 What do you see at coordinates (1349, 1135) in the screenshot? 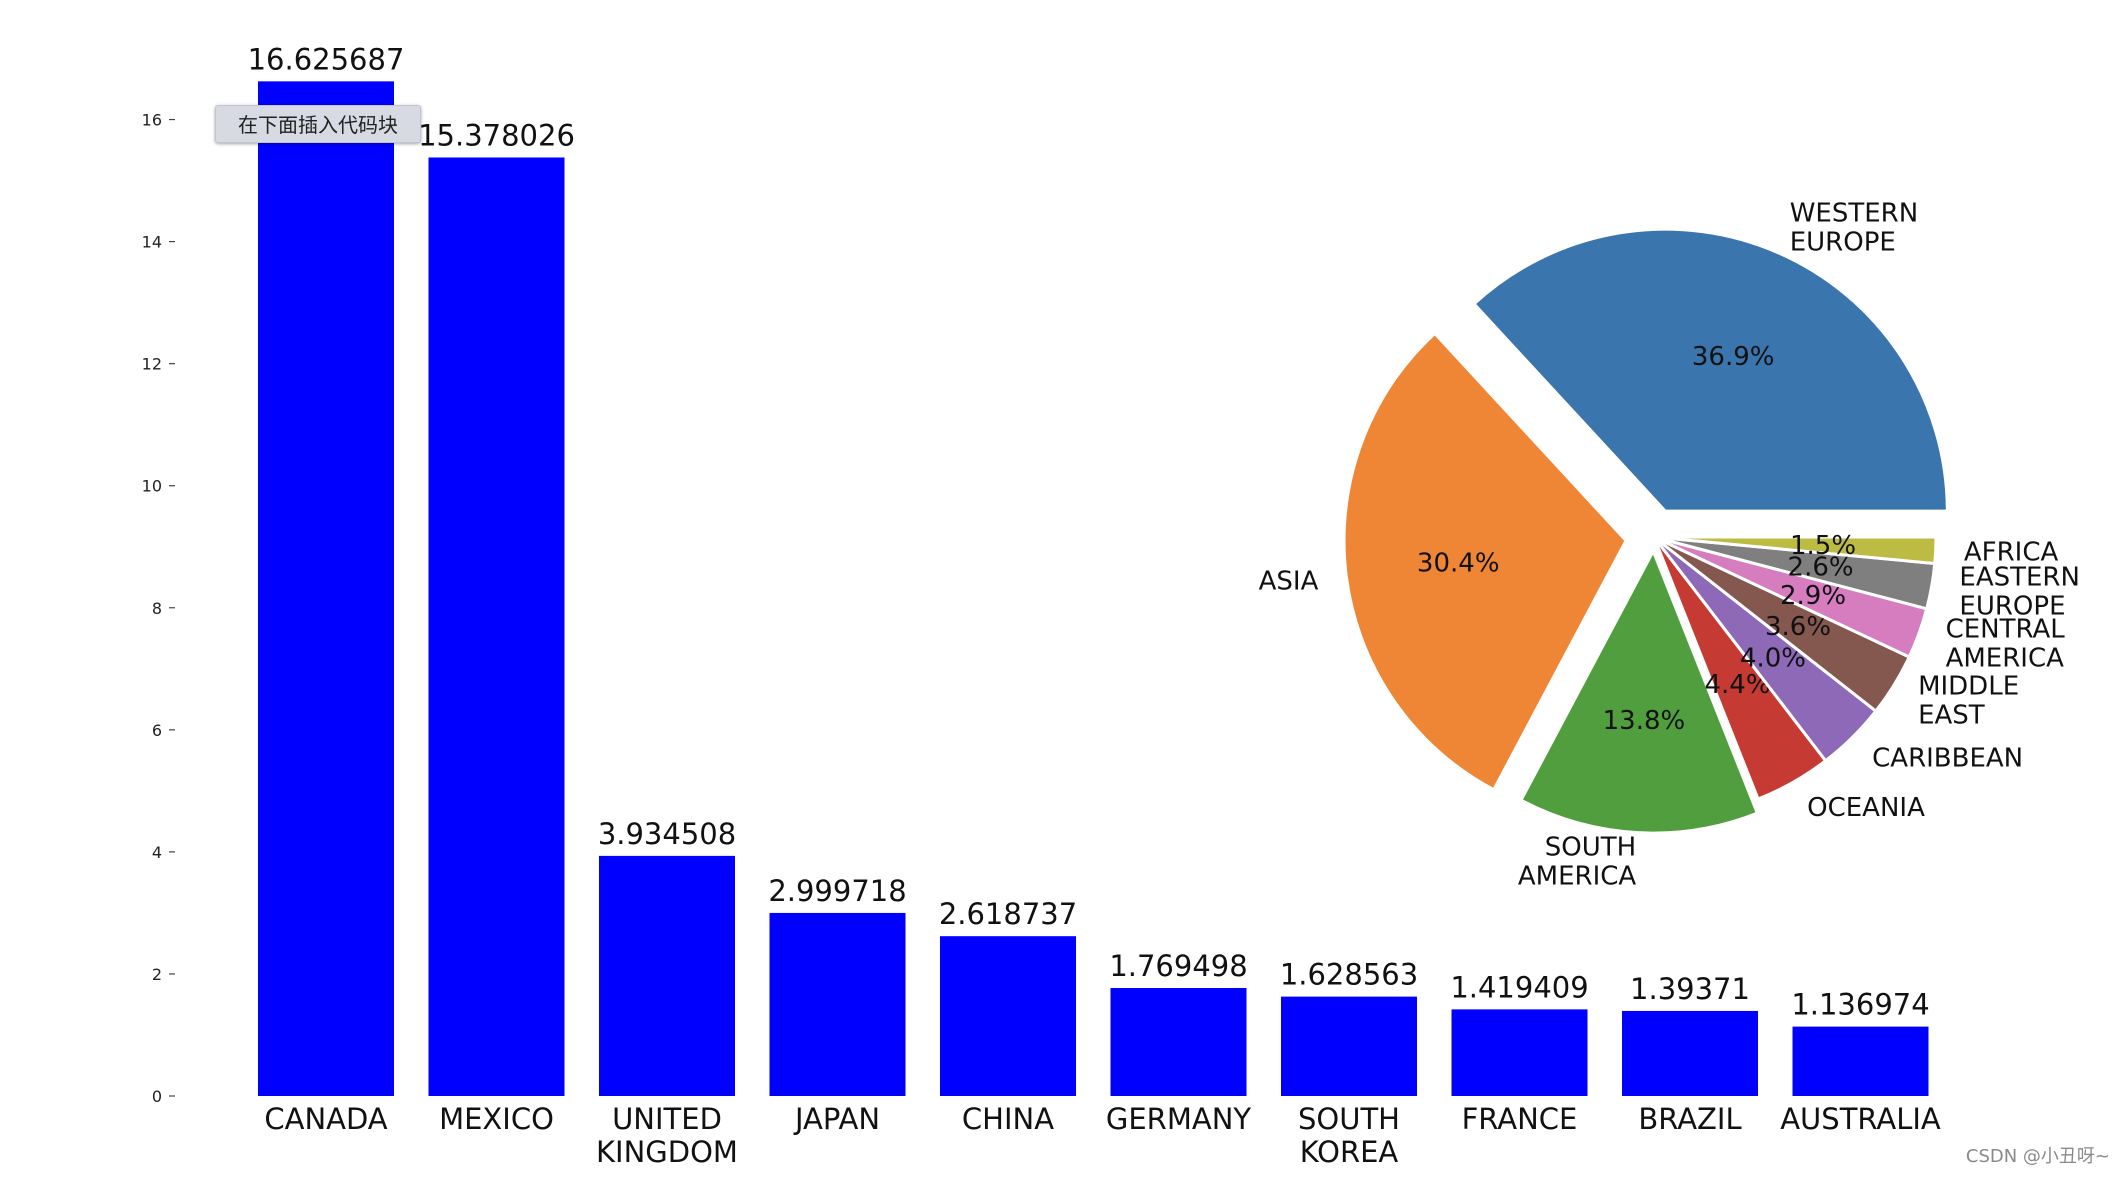
I see `x-category-label: SOUTH KOREA` at bounding box center [1349, 1135].